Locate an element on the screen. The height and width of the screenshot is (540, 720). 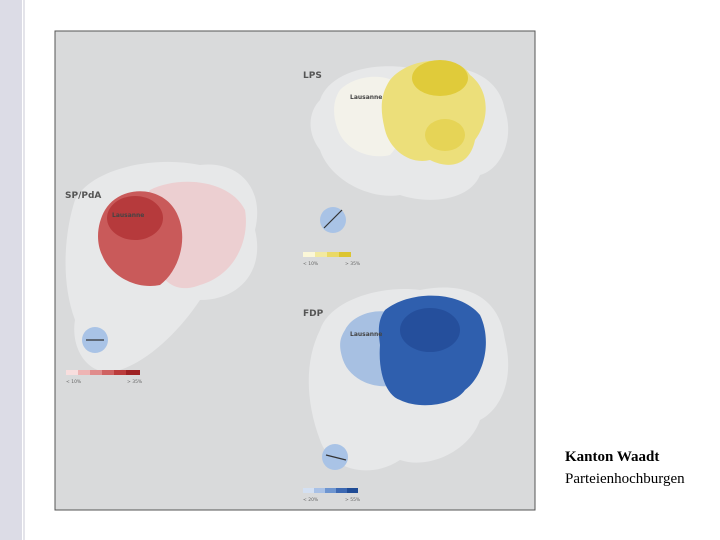
party-label: FDP is located at coordinates (313, 314).